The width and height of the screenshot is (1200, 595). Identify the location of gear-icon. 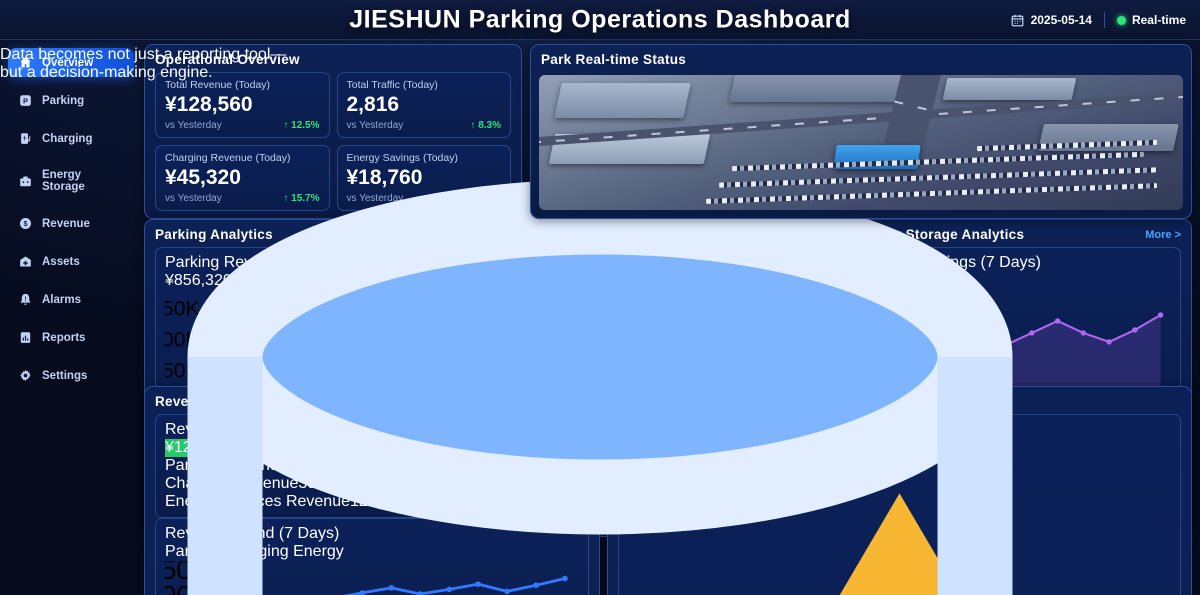
(25, 375).